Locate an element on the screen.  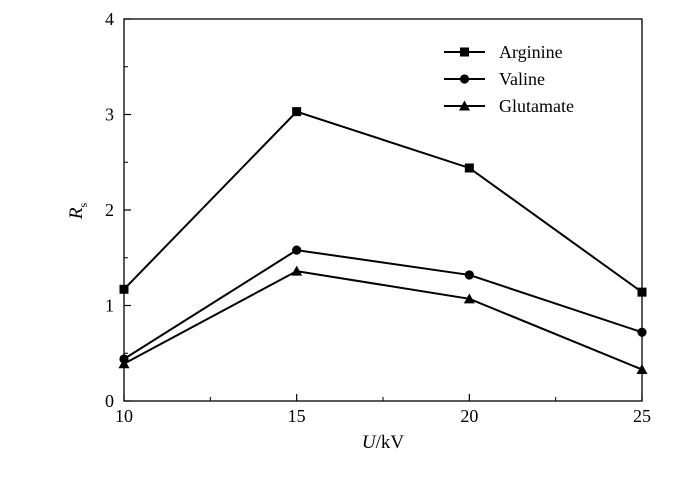
y-tick-label: 0 is located at coordinates (109, 401).